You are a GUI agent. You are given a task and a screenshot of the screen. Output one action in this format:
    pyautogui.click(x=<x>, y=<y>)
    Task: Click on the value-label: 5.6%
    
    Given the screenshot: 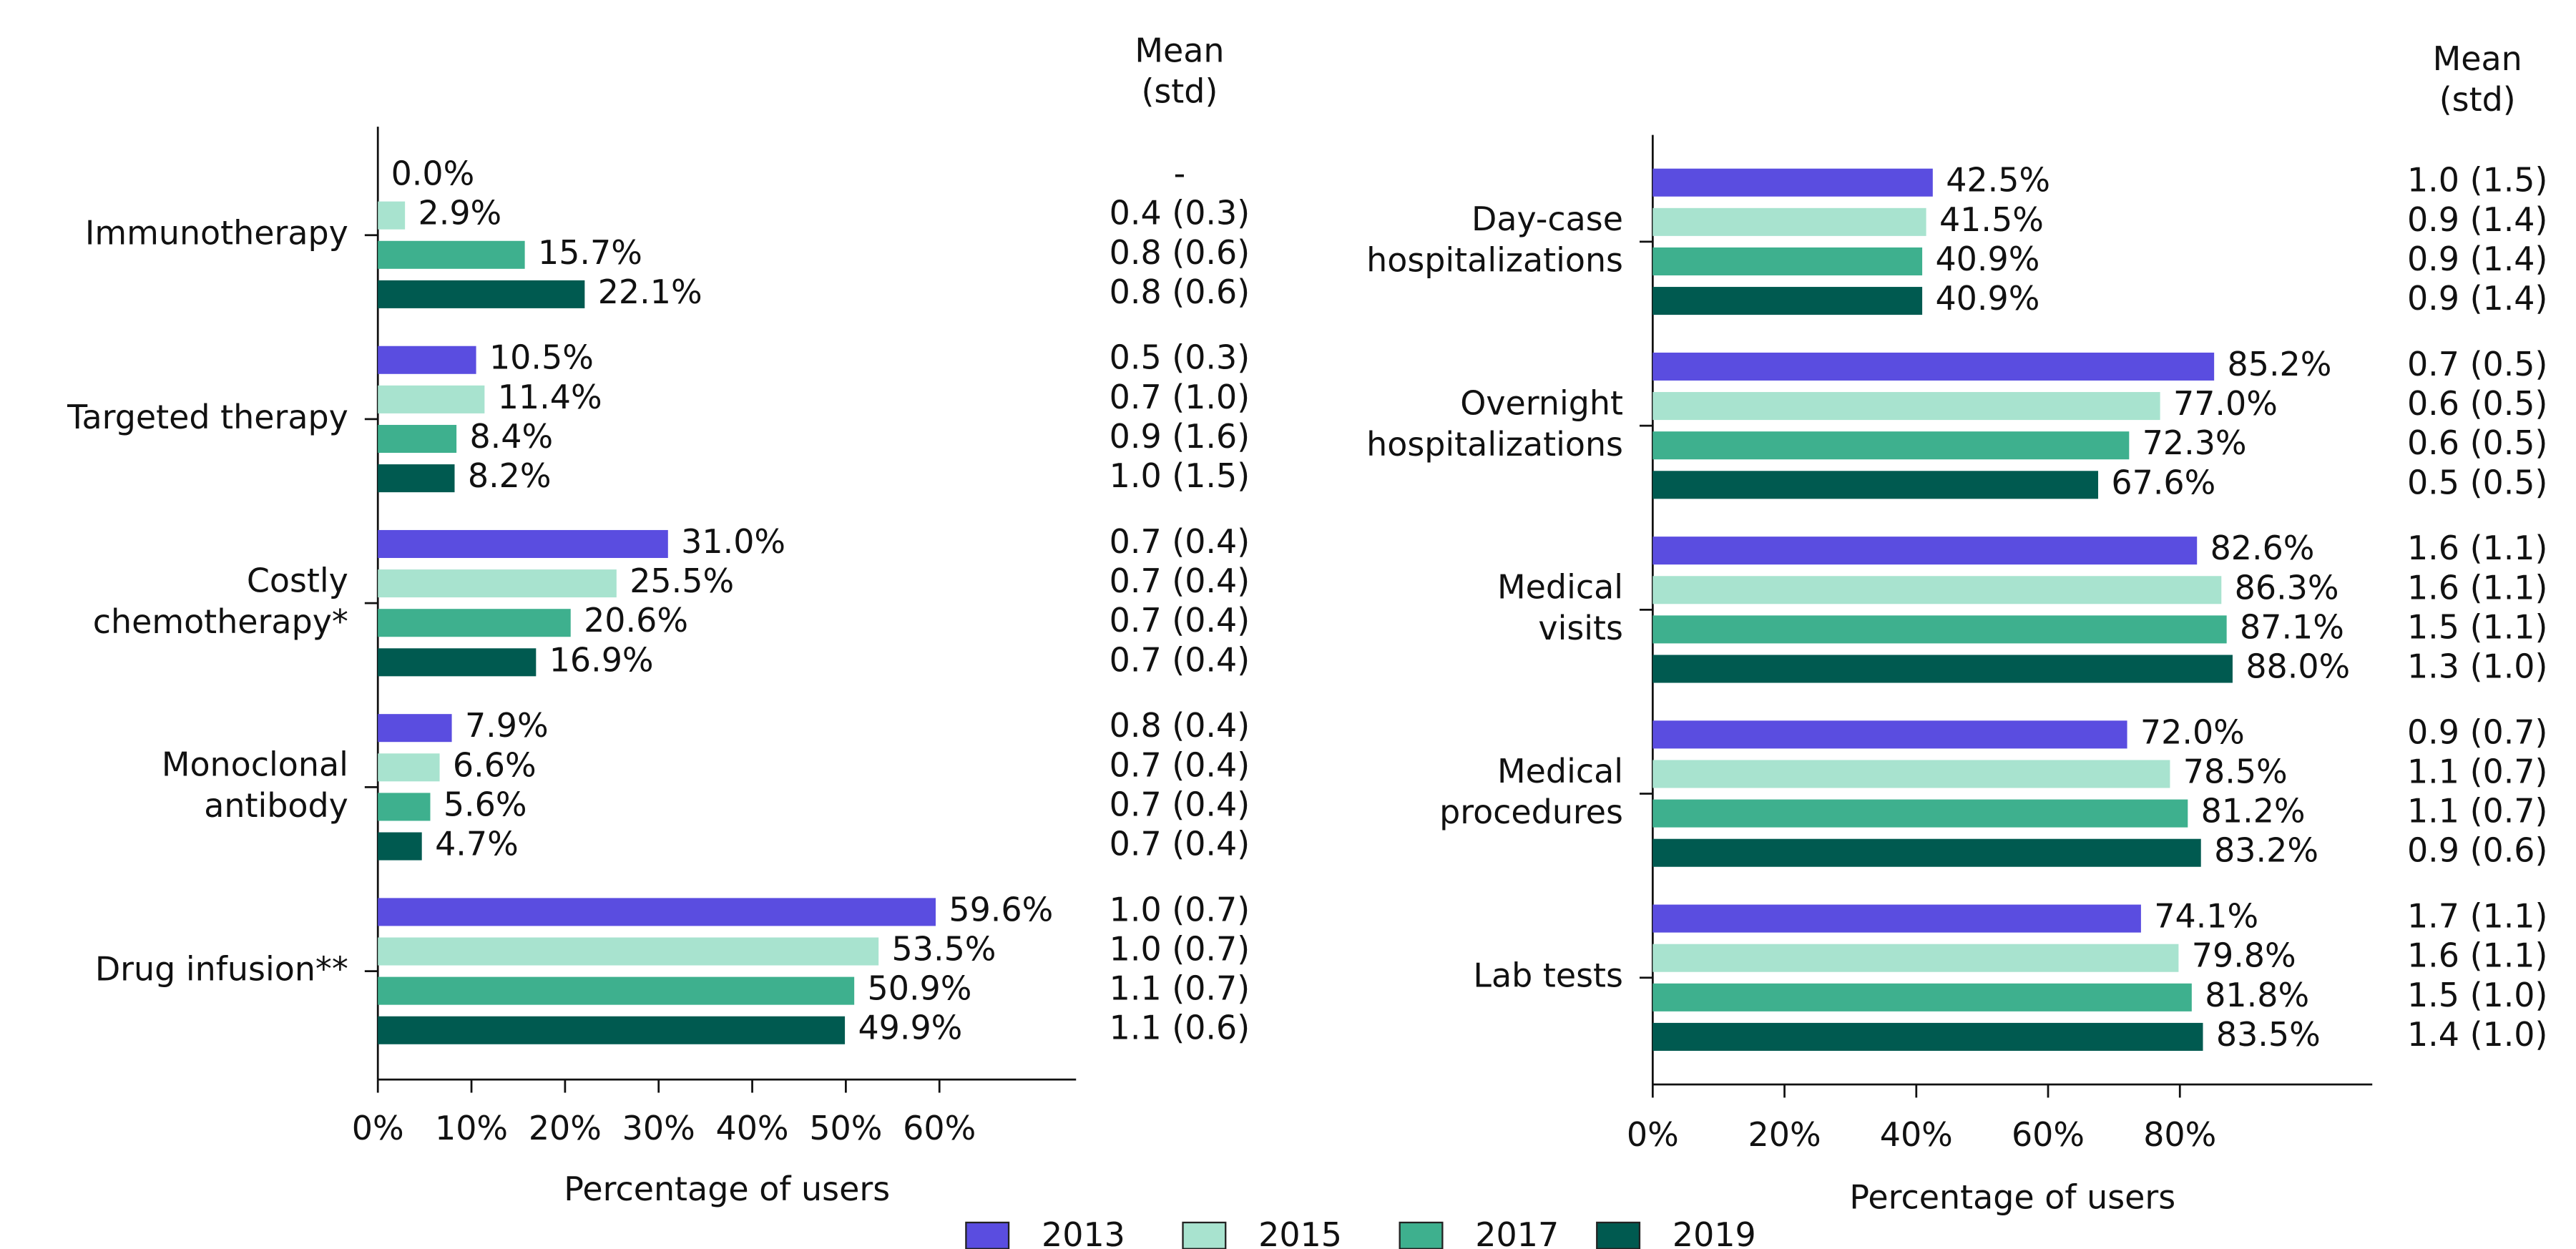 What is the action you would take?
    pyautogui.click(x=485, y=804)
    